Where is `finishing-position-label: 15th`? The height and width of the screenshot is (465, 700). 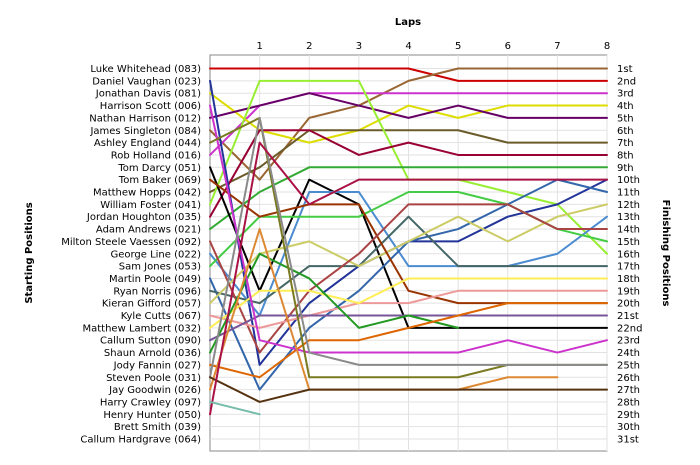
finishing-position-label: 15th is located at coordinates (628, 242).